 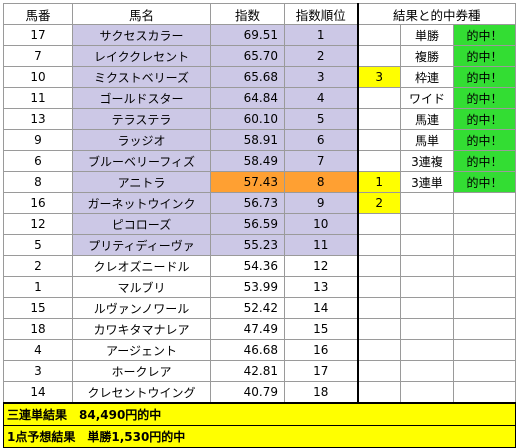 What do you see at coordinates (38, 56) in the screenshot?
I see `horse-number-cell: 7` at bounding box center [38, 56].